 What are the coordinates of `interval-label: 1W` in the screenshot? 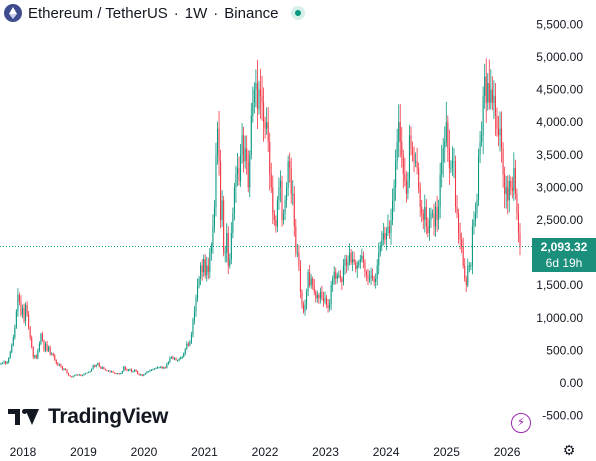 It's located at (196, 13).